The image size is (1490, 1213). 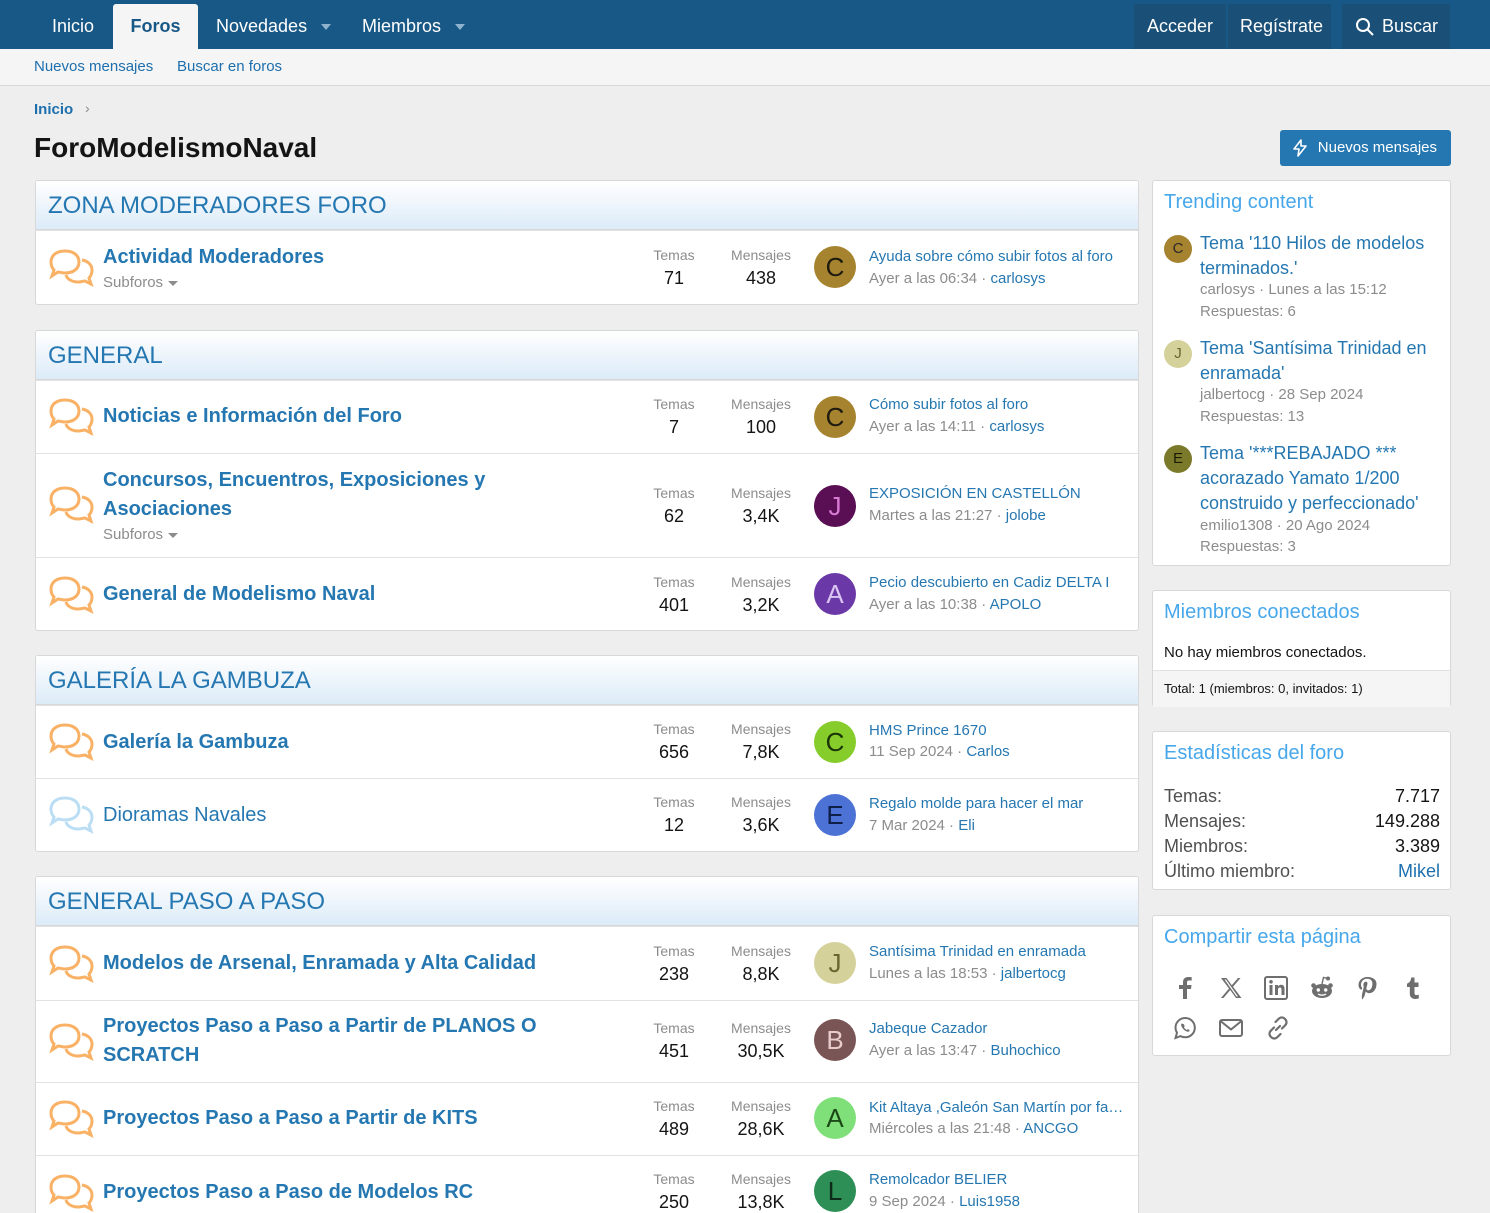 I want to click on last-post-title: Jabeque Cazador, so click(x=928, y=1028).